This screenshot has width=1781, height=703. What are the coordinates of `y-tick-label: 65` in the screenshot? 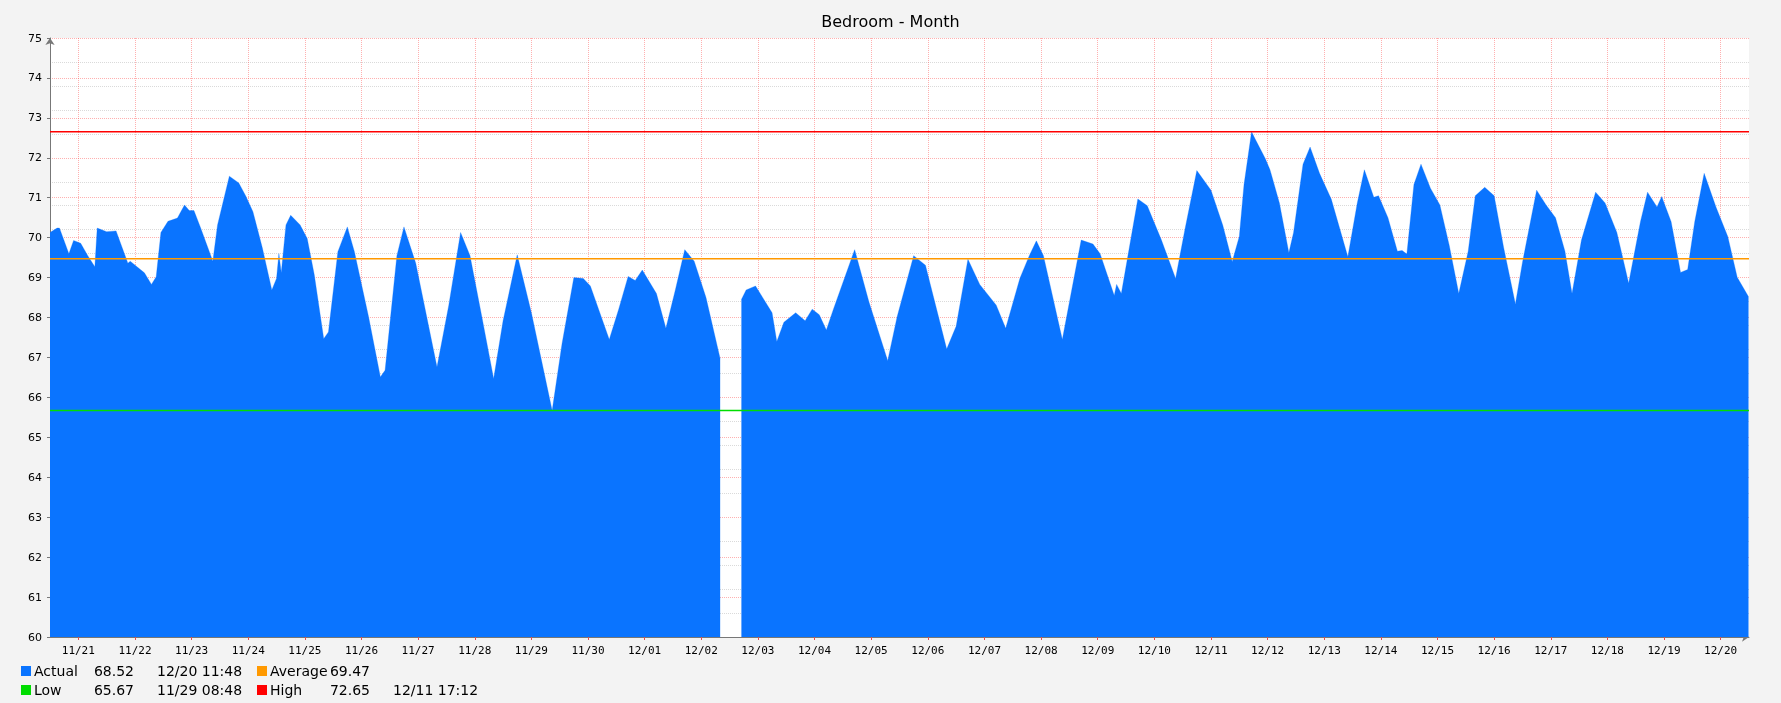 It's located at (35, 437).